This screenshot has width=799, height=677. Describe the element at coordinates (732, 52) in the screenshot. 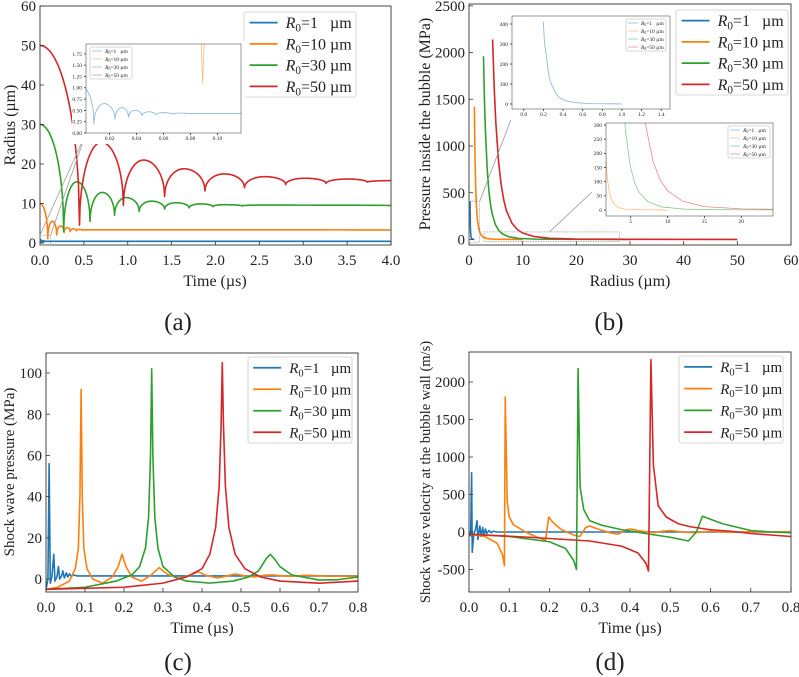

I see `legend` at that location.